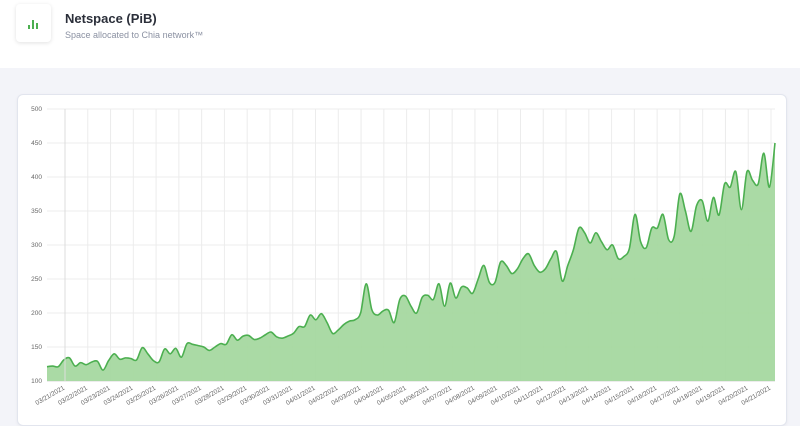 The image size is (800, 426). Describe the element at coordinates (36, 143) in the screenshot. I see `y-tick-label: 450` at that location.